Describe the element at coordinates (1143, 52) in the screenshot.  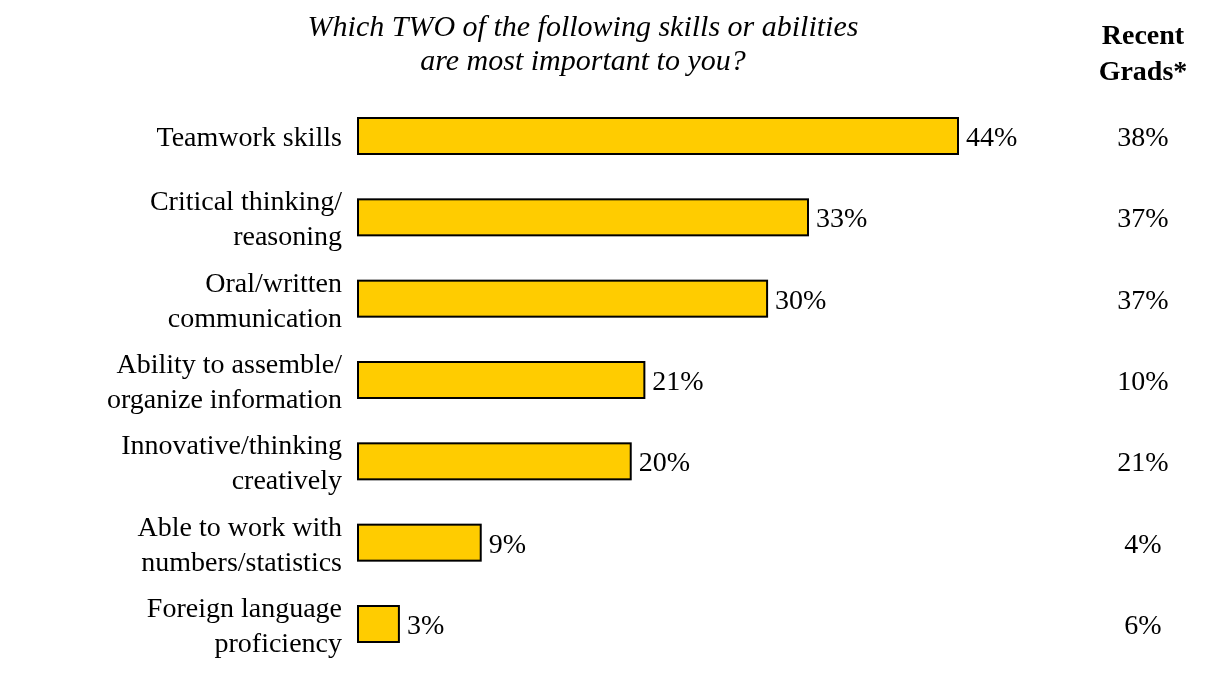
I see `text: Recent Grads*` at that location.